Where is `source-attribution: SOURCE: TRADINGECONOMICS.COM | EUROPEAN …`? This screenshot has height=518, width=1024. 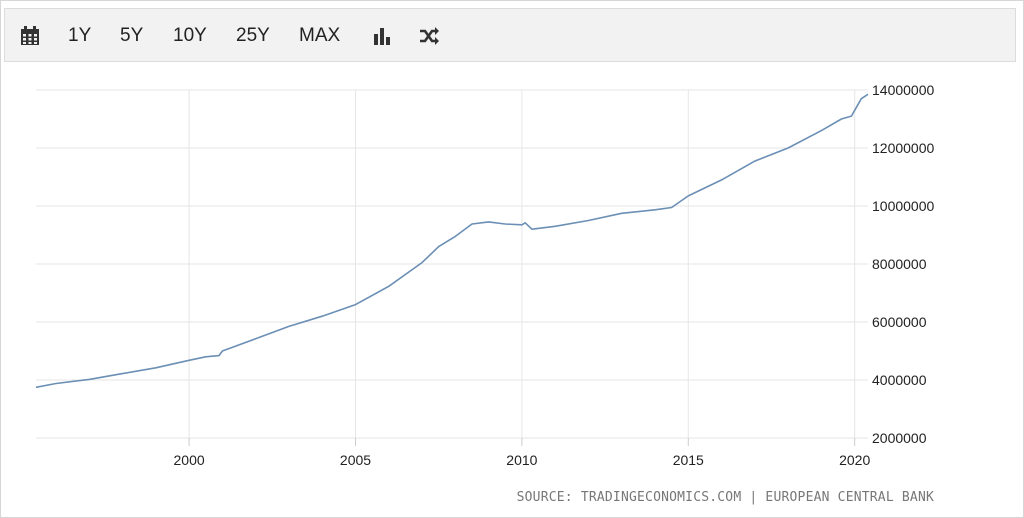
source-attribution: SOURCE: TRADINGECONOMICS.COM | EUROPEAN … is located at coordinates (725, 497).